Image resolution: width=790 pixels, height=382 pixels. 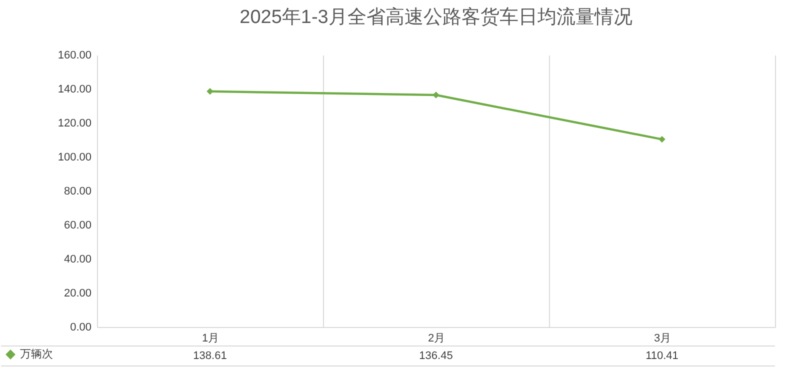 I want to click on x-tick-label: 3月, so click(x=663, y=338).